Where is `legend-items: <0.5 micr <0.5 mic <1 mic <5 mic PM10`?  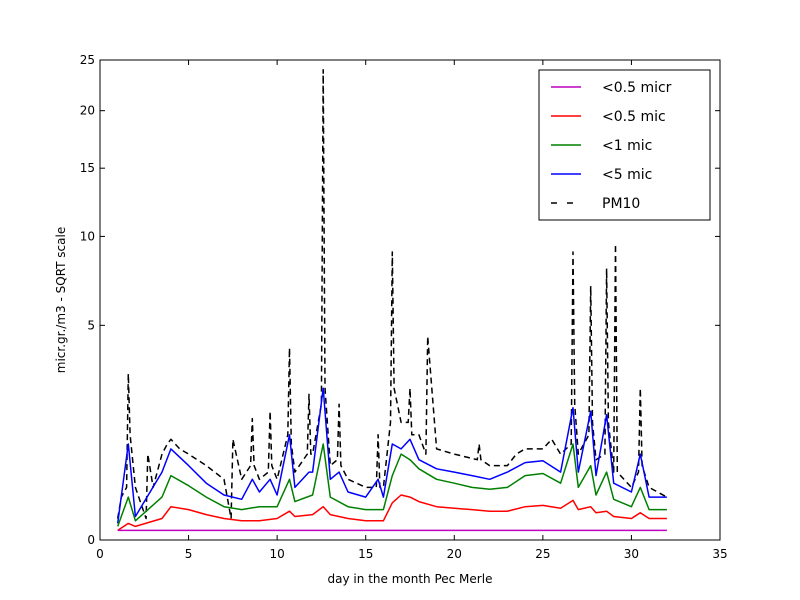
legend-items: <0.5 micr <0.5 mic <1 mic <5 mic PM10 is located at coordinates (611, 146).